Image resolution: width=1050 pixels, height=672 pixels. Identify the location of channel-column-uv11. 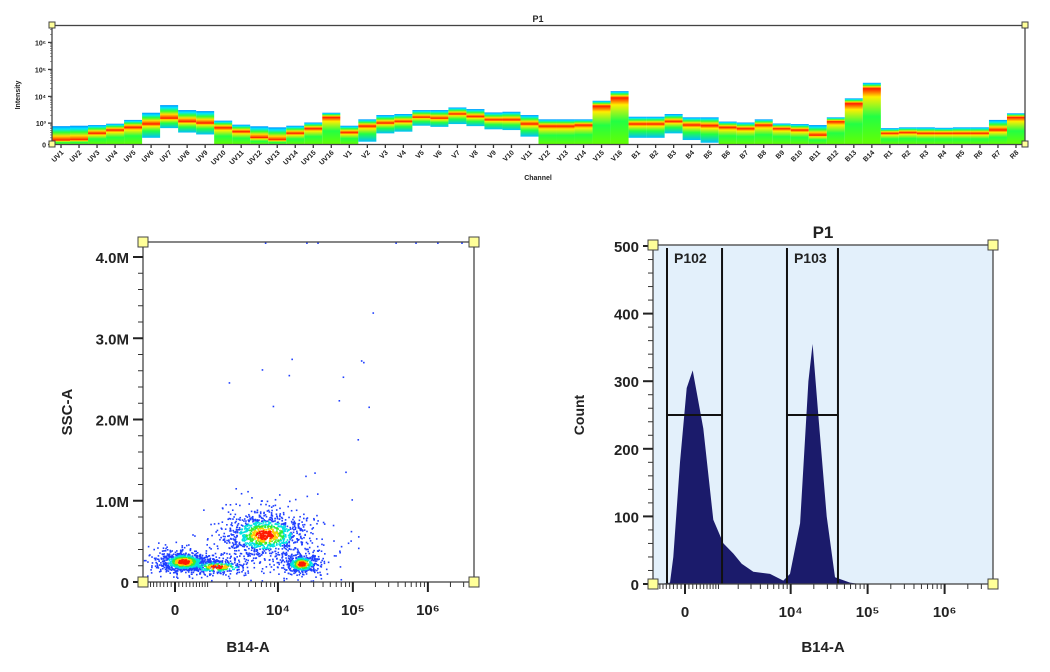
(241, 134).